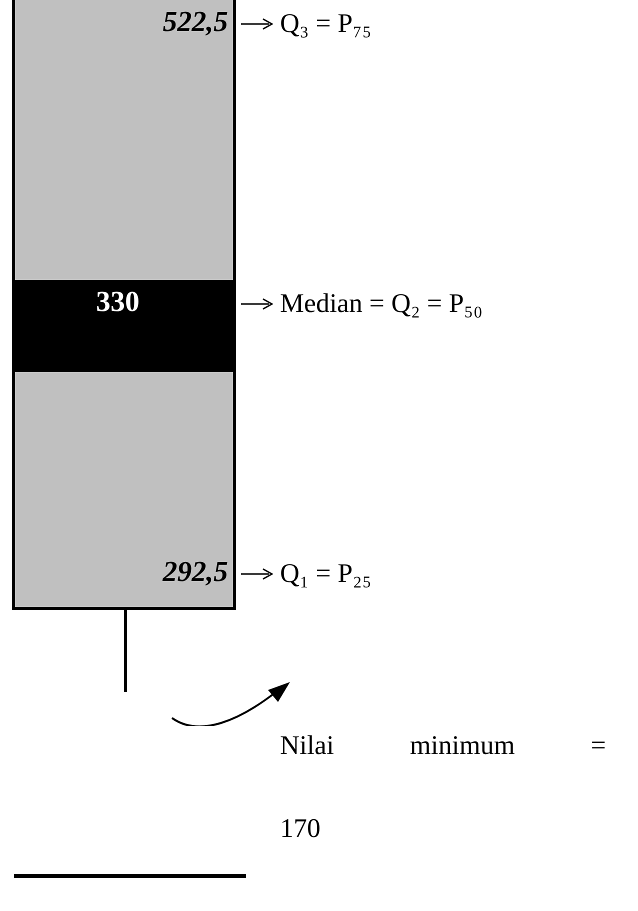 The image size is (638, 911). I want to click on category-label: Q₁ = P₂₅, so click(326, 573).